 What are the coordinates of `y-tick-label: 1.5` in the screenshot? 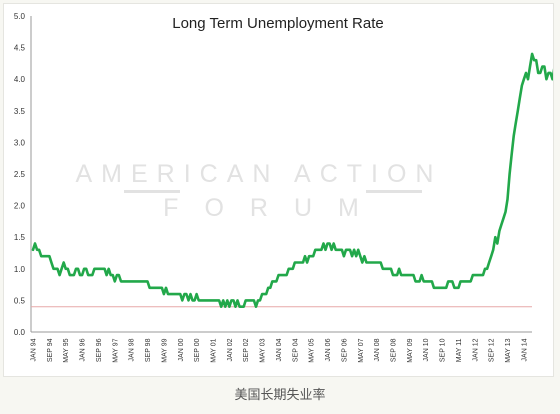 It's located at (20, 237).